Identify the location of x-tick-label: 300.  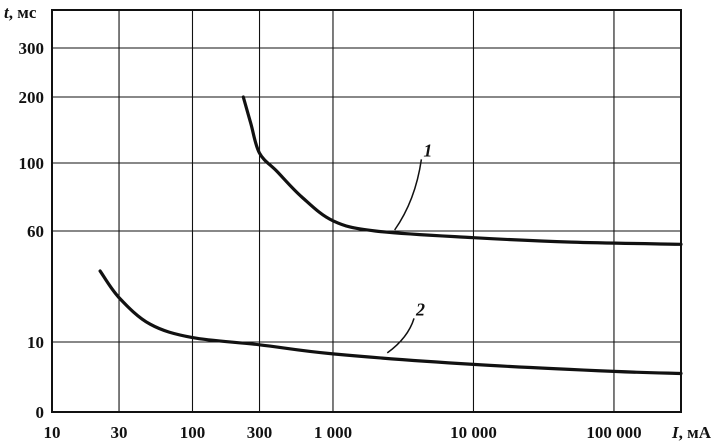
(260, 432).